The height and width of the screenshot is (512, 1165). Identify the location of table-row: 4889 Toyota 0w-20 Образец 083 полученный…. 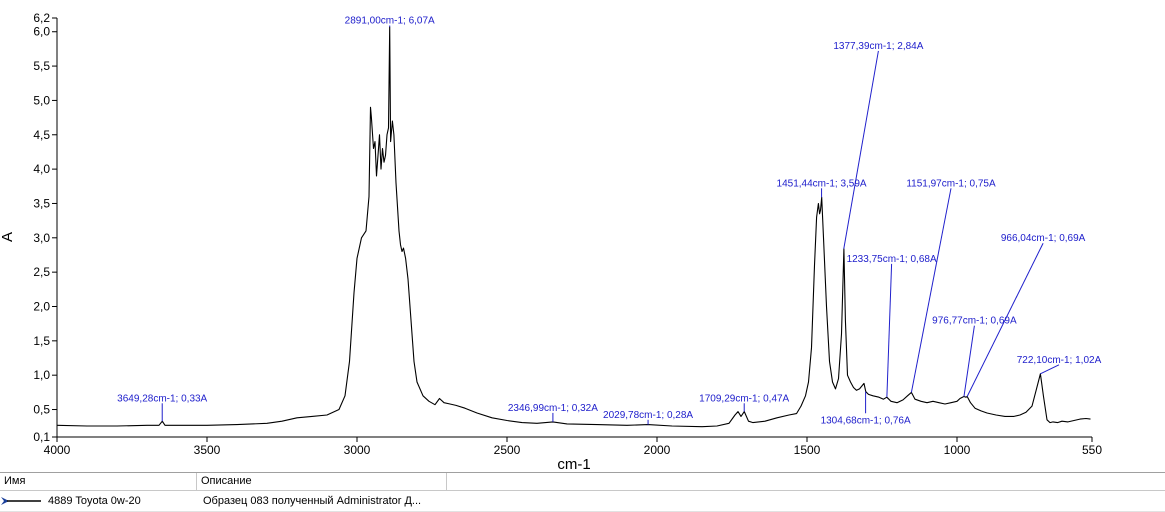
(582, 501).